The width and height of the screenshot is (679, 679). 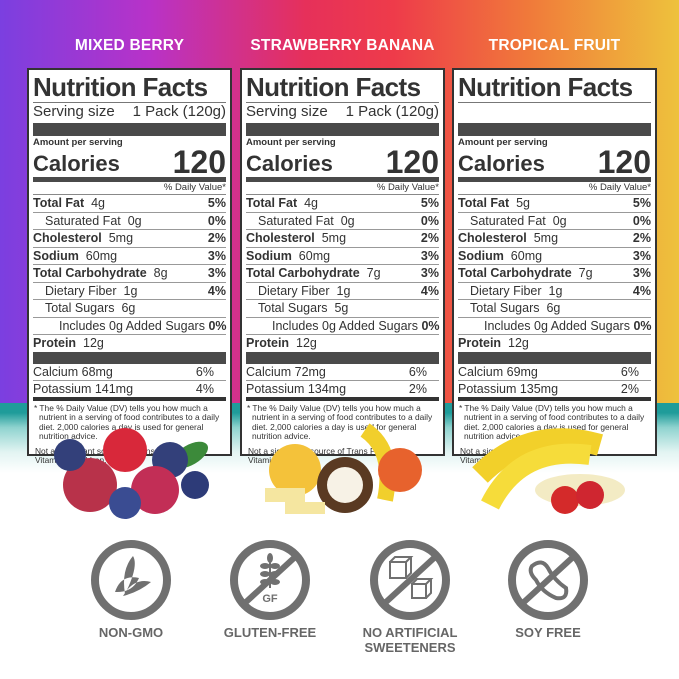 I want to click on nutrient-row: Saturated Fat 0g 0%, so click(x=129, y=221).